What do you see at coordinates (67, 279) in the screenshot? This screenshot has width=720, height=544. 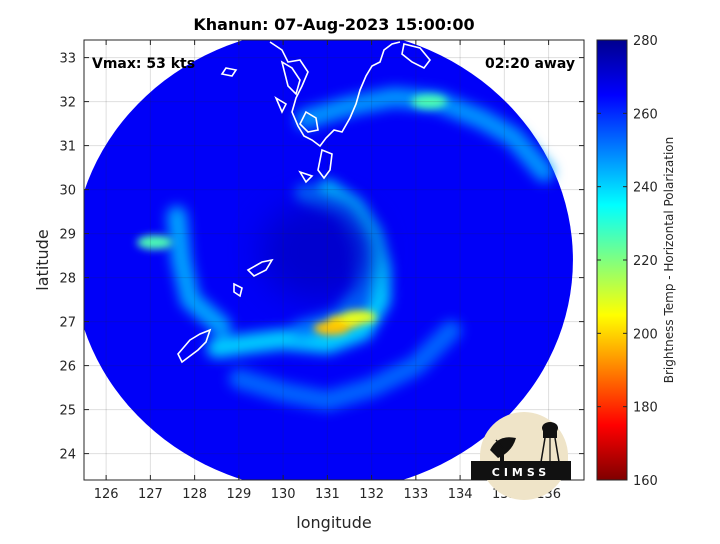 I see `y-tick-label: 28` at bounding box center [67, 279].